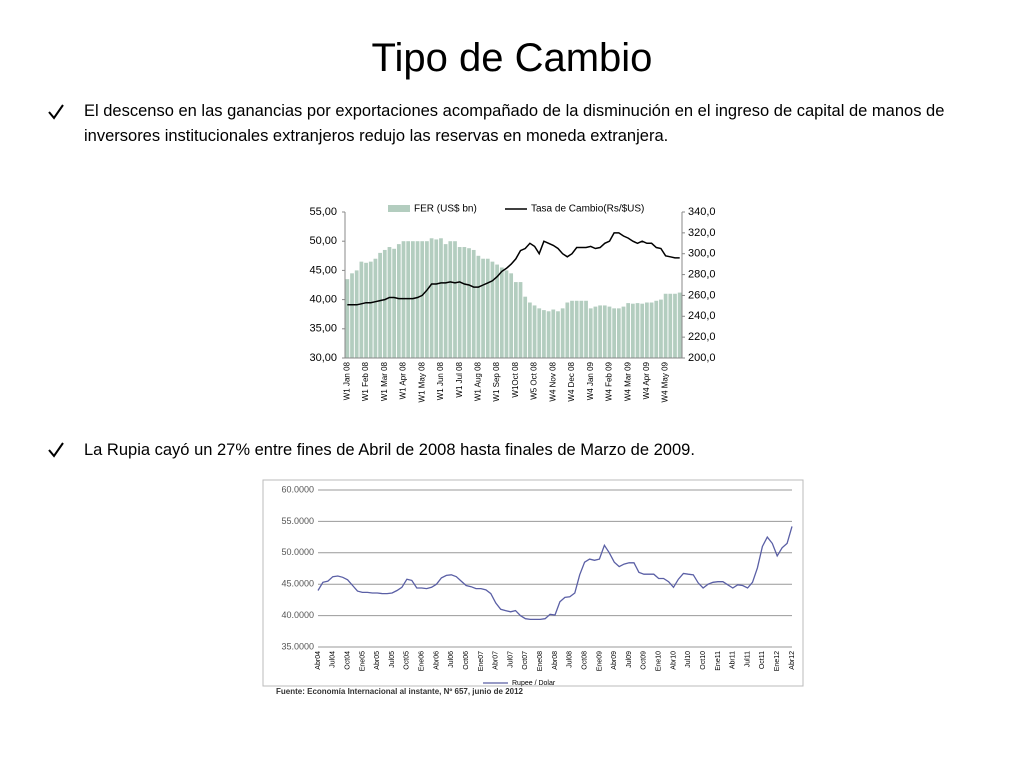 This screenshot has width=1024, height=768. I want to click on x-tick-label: Jul04, so click(333, 659).